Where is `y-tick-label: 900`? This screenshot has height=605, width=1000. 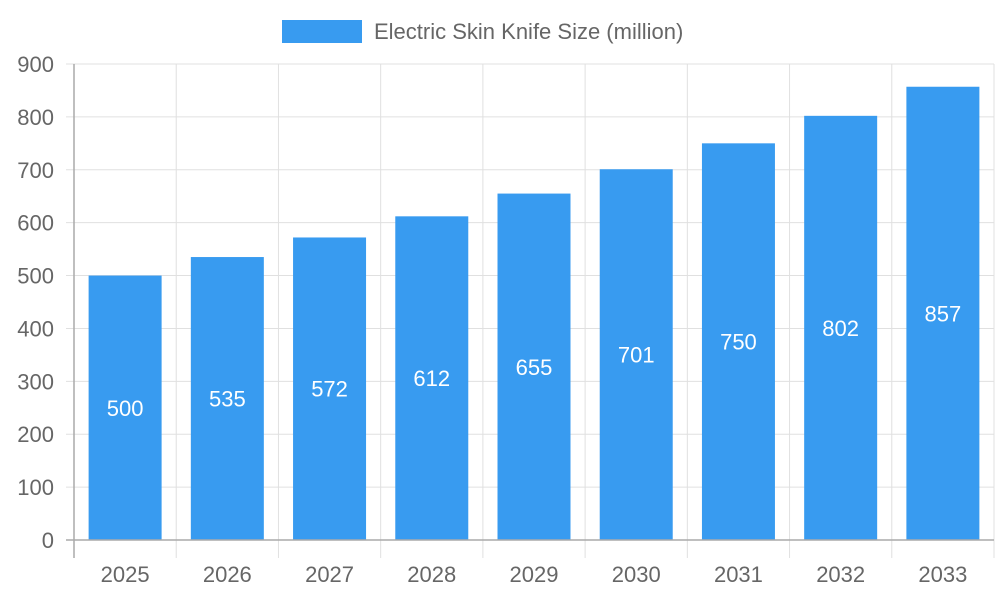 y-tick-label: 900 is located at coordinates (35, 64).